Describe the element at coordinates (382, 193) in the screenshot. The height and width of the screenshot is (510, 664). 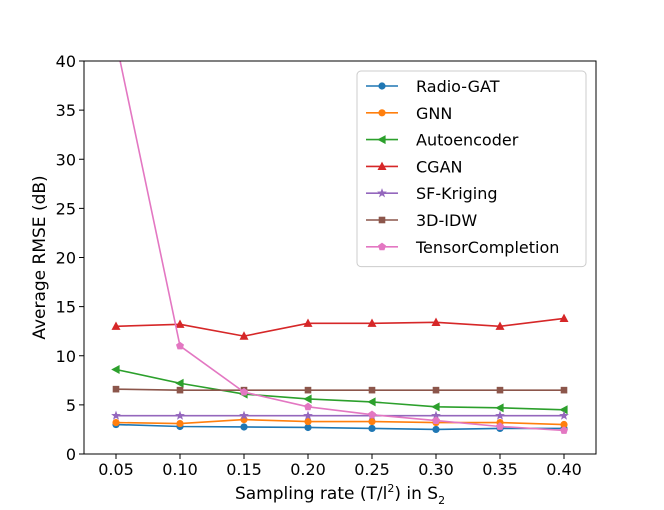
I see `legend-marker-sf-kriging` at that location.